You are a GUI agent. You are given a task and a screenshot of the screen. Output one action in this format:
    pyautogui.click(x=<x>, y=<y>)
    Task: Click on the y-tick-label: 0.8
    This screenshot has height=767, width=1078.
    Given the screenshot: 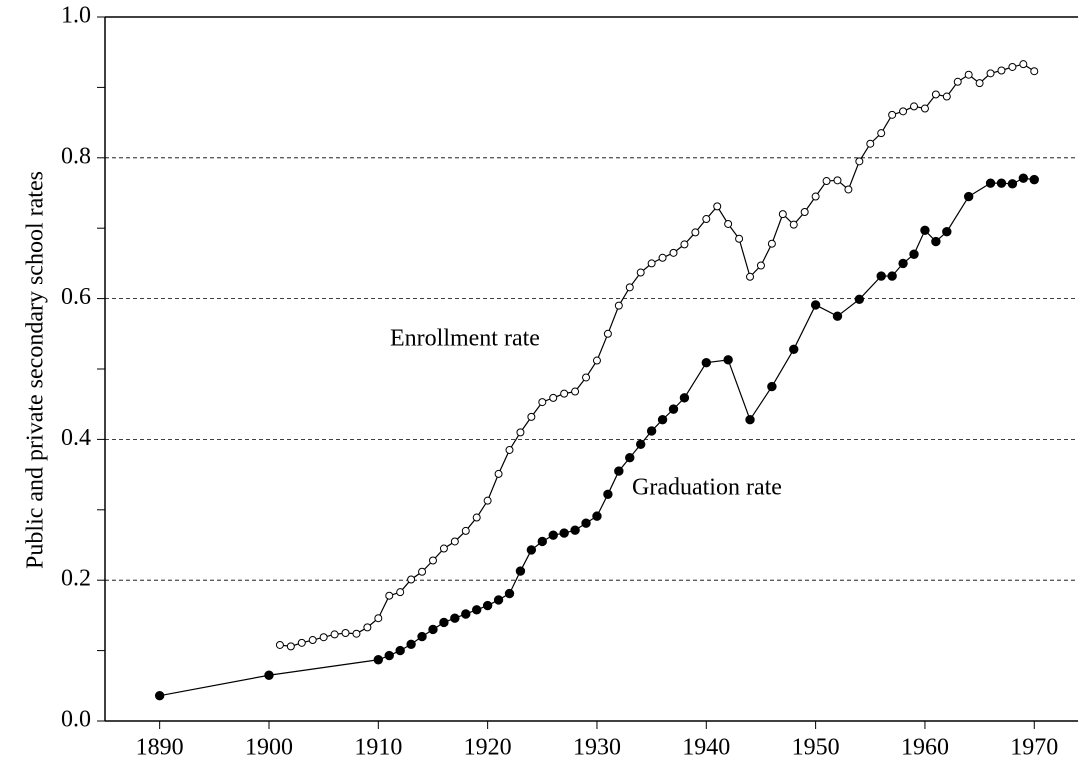 What is the action you would take?
    pyautogui.click(x=76, y=156)
    